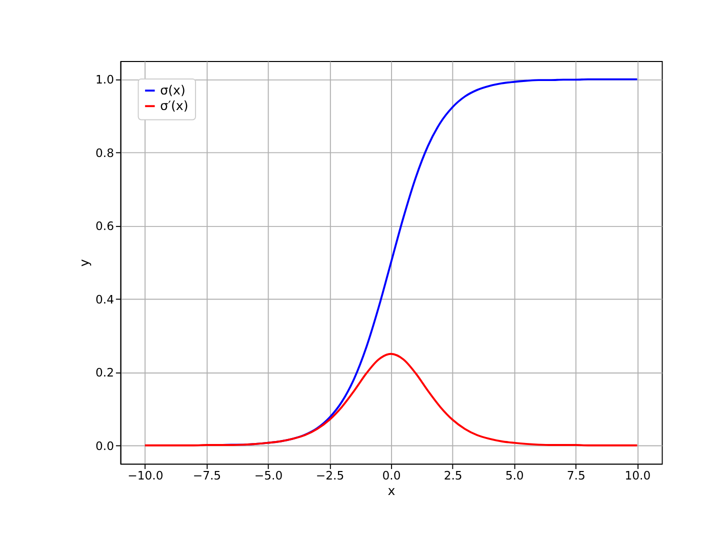  I want to click on x-tick-label: 7.5, so click(576, 475).